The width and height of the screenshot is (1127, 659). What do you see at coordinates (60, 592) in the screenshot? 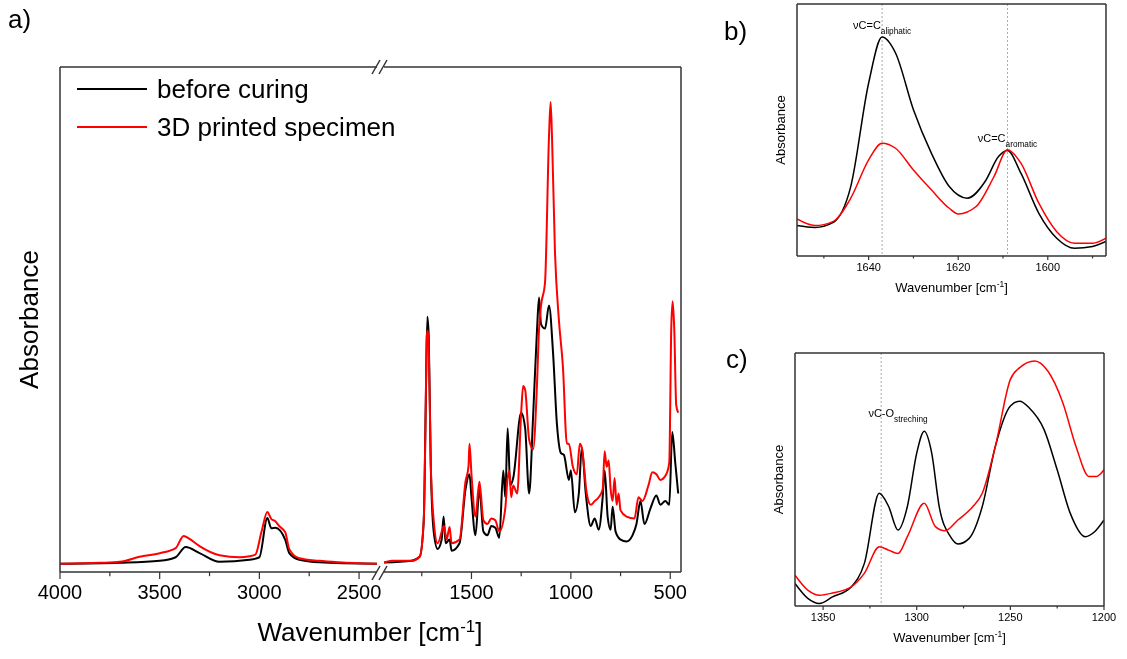
I see `x-tick-label: 4000` at bounding box center [60, 592].